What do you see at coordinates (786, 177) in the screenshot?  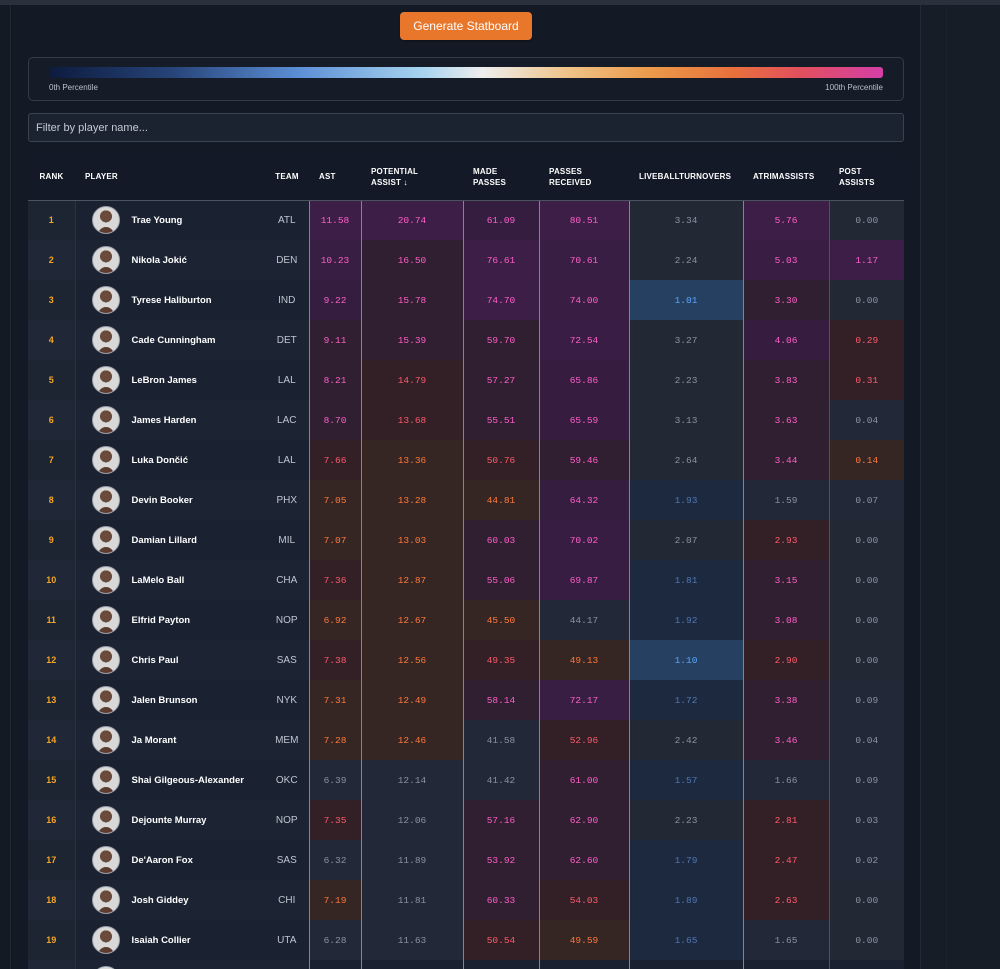 I see `col-header-atrimassists: ATRIMASSISTS` at bounding box center [786, 177].